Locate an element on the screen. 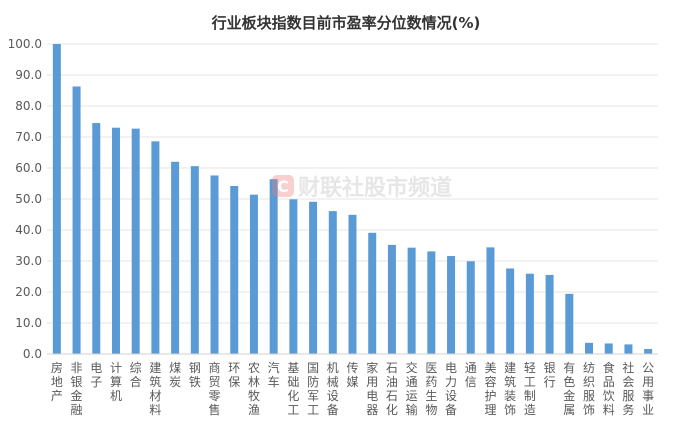 The height and width of the screenshot is (421, 692). x-tick-label: 电子 is located at coordinates (96, 375).